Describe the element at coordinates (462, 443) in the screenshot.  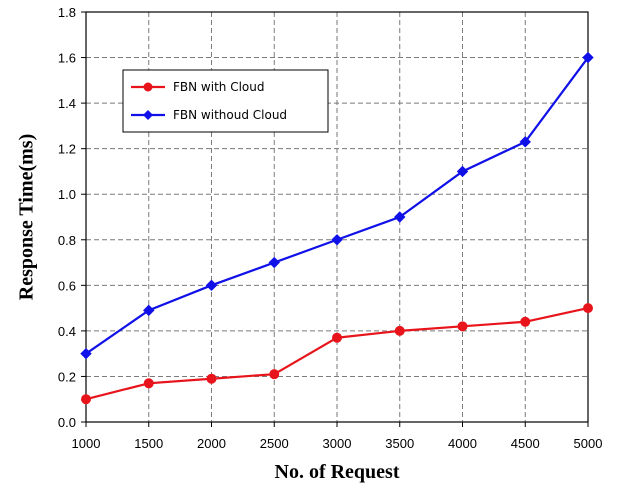
I see `x-tick-label: 4000` at that location.